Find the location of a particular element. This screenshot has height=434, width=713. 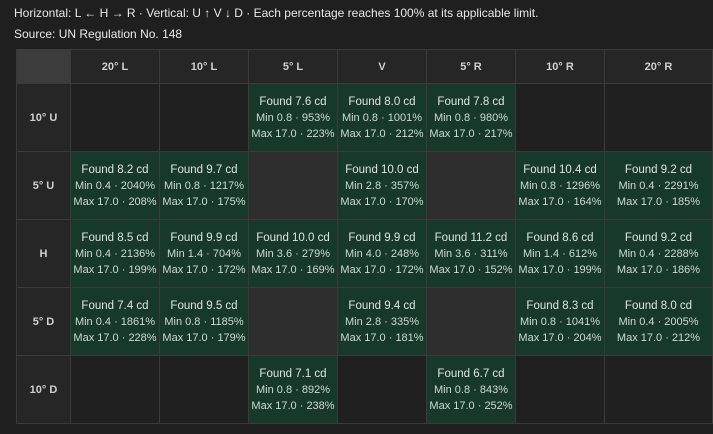

min-limit: Min 3.6 · 279% is located at coordinates (293, 253).